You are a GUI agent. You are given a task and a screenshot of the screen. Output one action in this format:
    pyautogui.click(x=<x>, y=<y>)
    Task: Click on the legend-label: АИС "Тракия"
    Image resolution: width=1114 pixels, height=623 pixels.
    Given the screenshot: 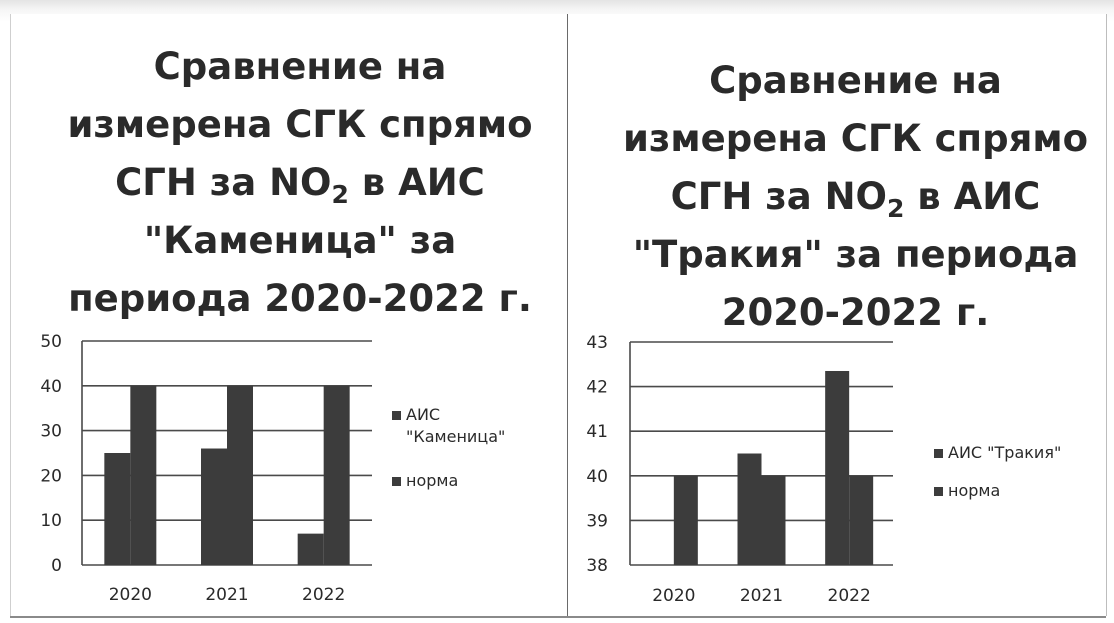 What is the action you would take?
    pyautogui.click(x=1005, y=452)
    